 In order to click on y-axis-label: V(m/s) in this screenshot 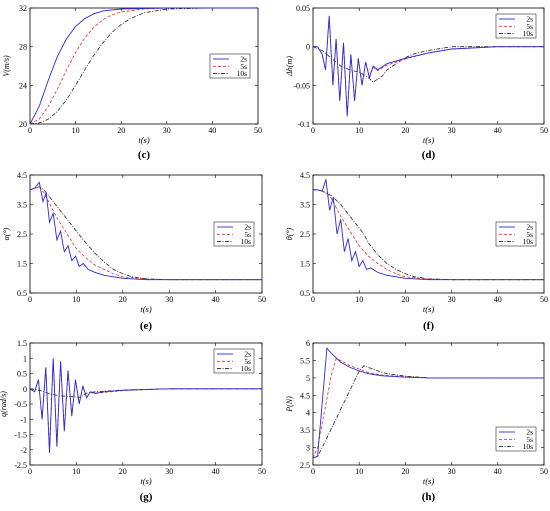, I will do `click(6, 66)`.